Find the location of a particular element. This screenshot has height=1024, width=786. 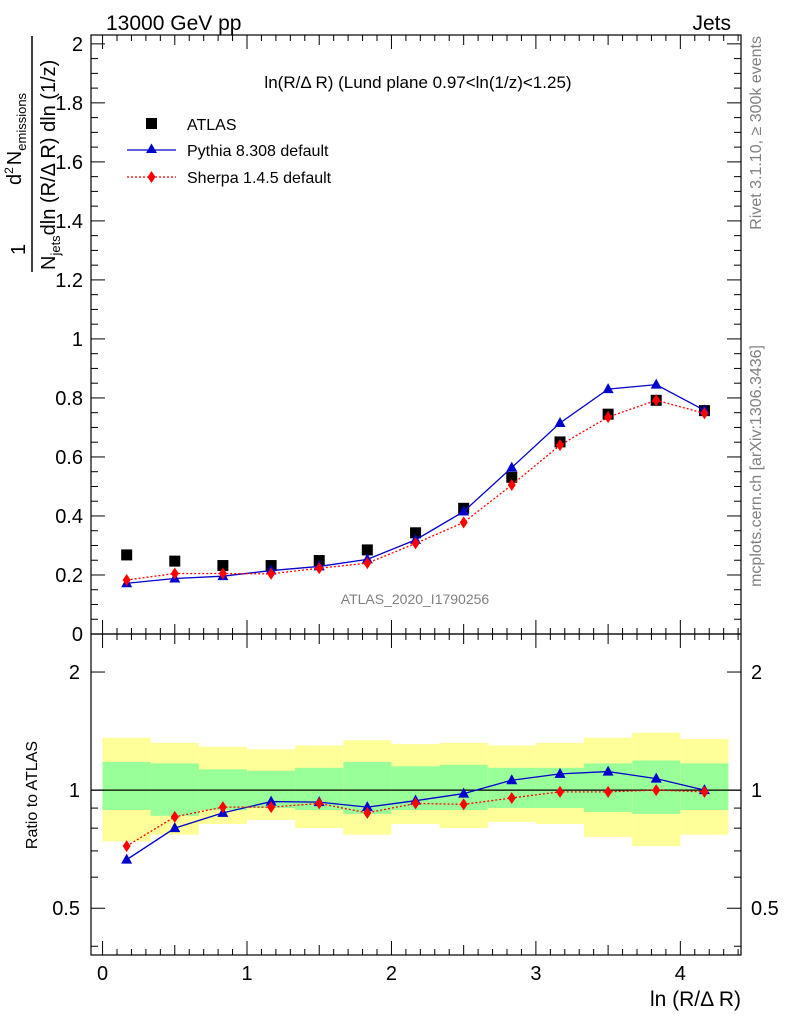

ratio-ytick-label-left: 0.5 is located at coordinates (66, 909).